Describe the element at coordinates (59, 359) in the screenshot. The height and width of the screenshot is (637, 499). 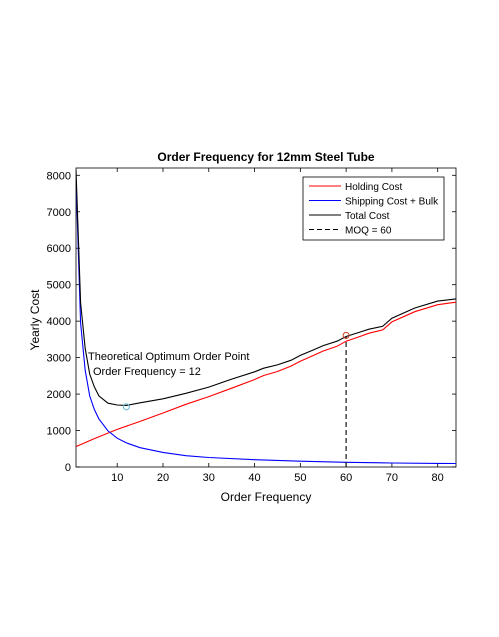
I see `y-tick-label: 3000` at that location.